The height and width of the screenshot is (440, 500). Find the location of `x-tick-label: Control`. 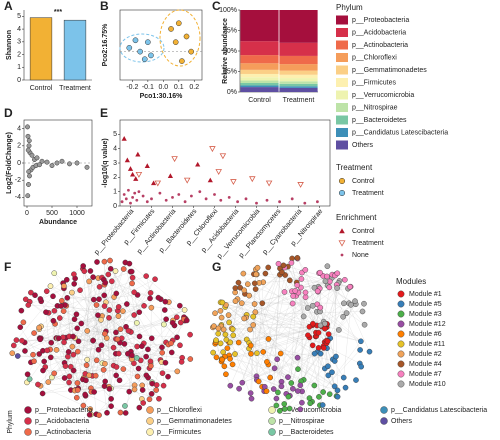

x-tick-label: Control is located at coordinates (41, 88).